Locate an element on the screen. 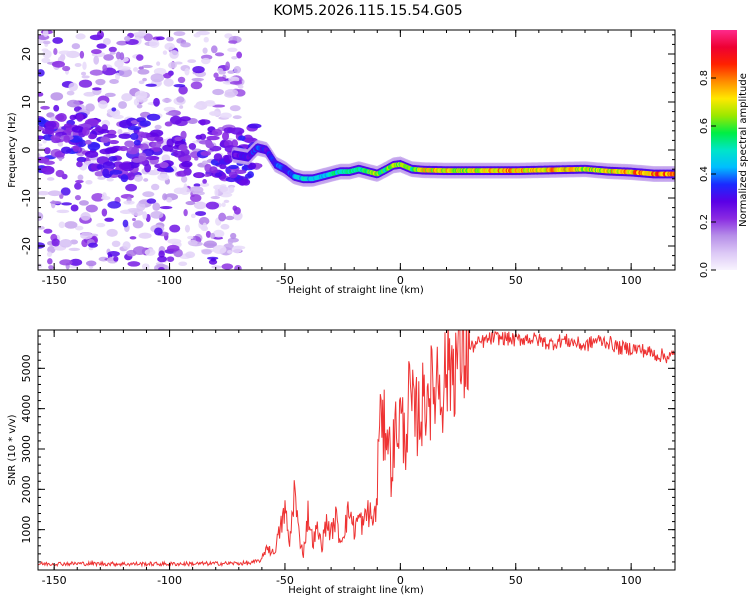 Image resolution: width=750 pixels, height=600 pixels. x-tick-label: -50 is located at coordinates (285, 280).